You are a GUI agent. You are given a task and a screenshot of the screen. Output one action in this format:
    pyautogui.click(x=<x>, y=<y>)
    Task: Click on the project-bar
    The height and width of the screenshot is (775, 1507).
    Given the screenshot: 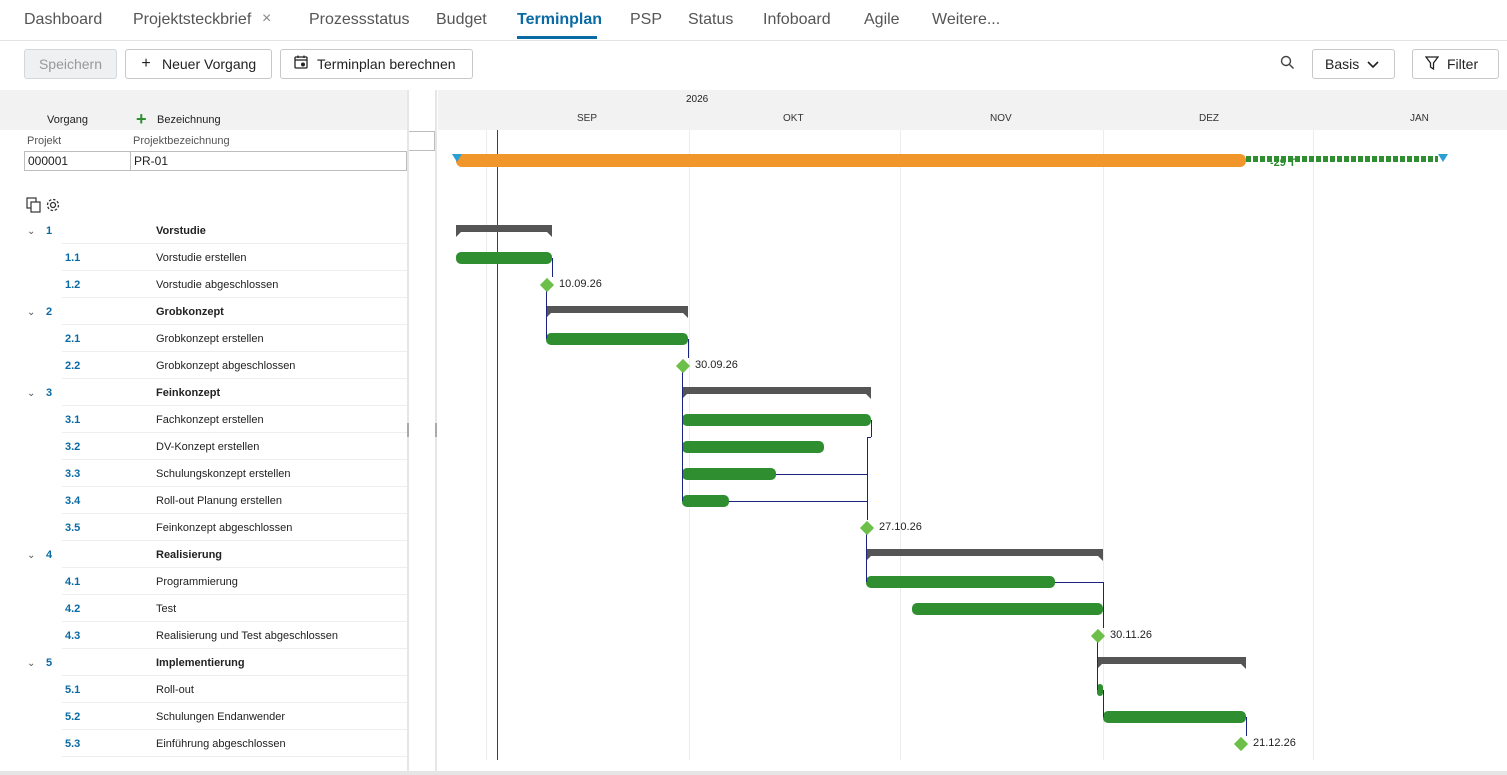 What is the action you would take?
    pyautogui.click(x=851, y=160)
    